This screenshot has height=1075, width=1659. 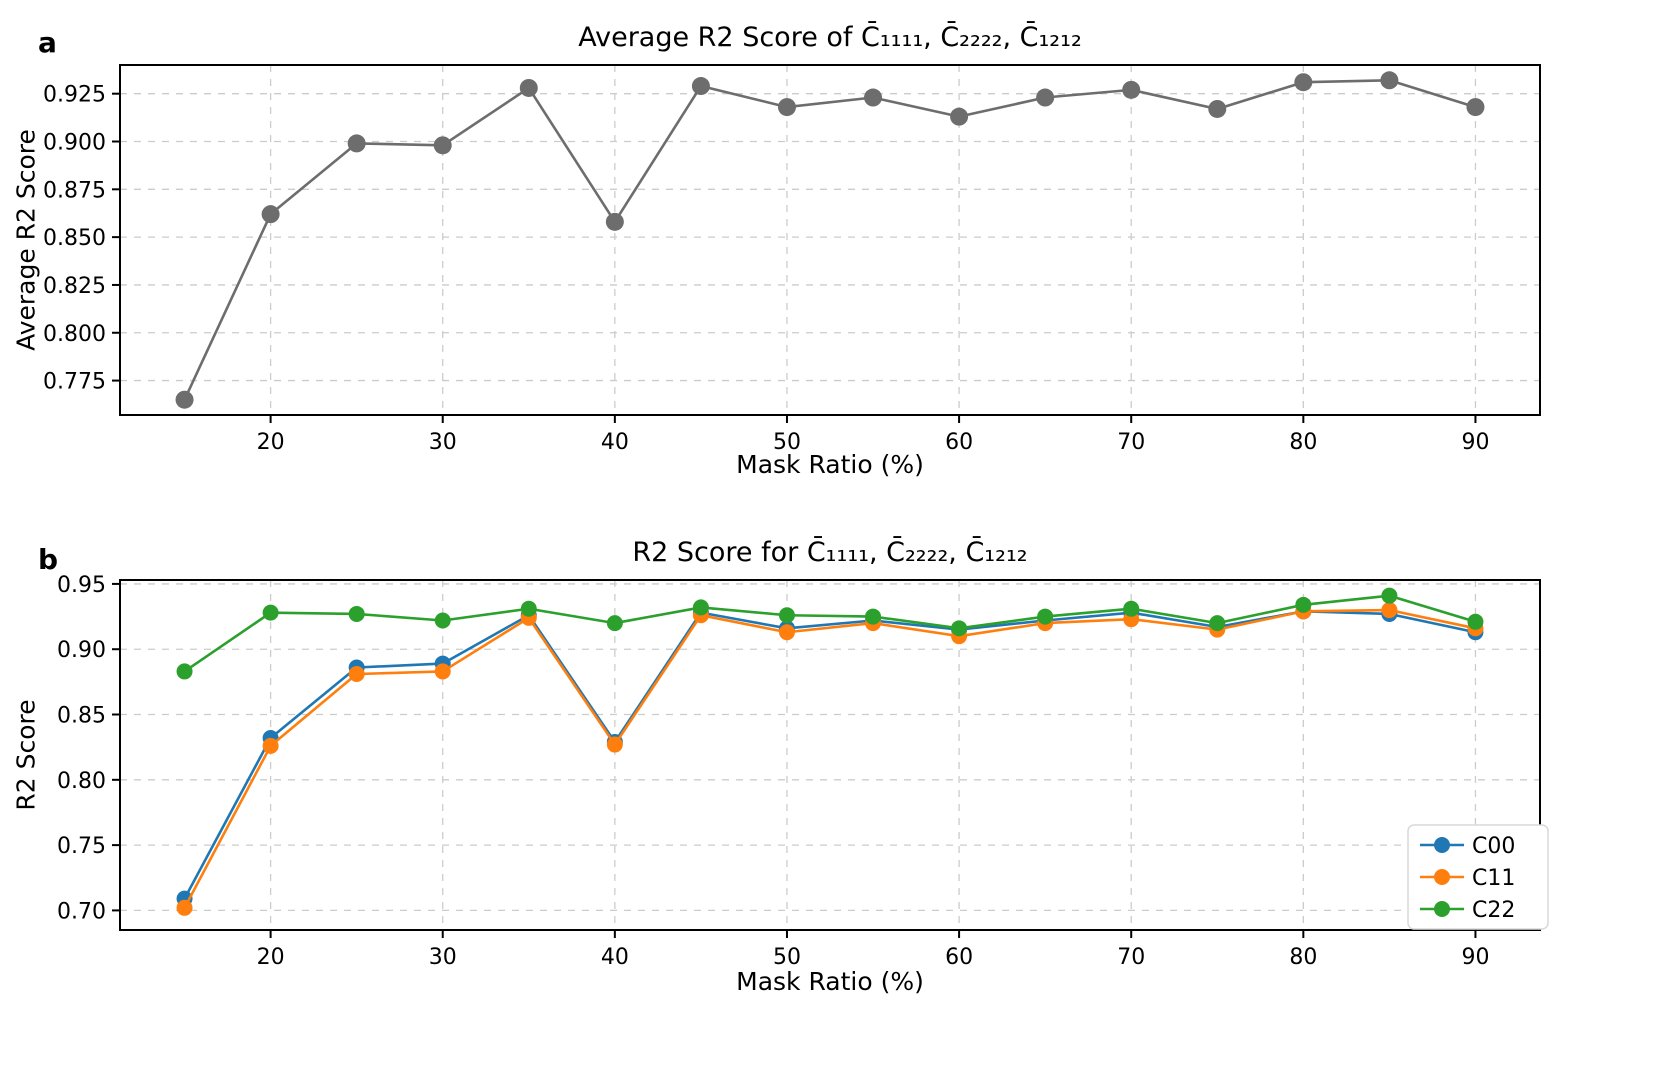 What do you see at coordinates (1493, 910) in the screenshot?
I see `svg-text: C22` at bounding box center [1493, 910].